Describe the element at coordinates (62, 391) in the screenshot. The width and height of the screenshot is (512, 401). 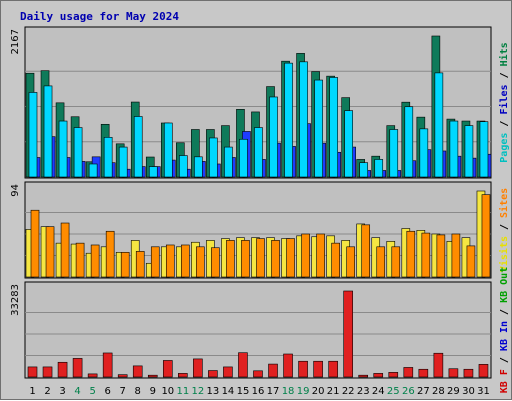
I see `x-tick-label: 3` at that location.